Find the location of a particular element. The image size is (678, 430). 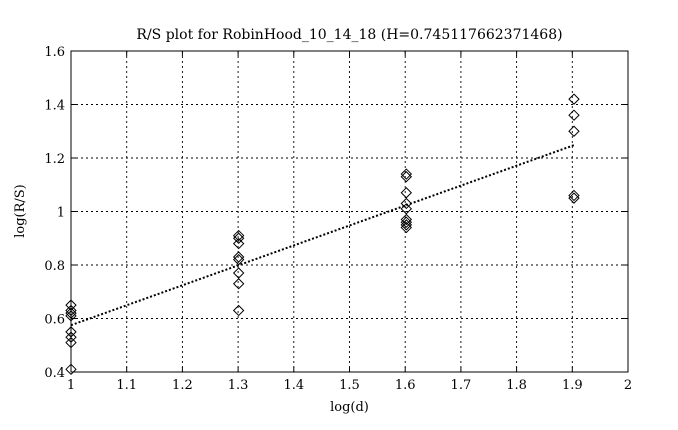

x-tick-label: 1.9 is located at coordinates (572, 385).